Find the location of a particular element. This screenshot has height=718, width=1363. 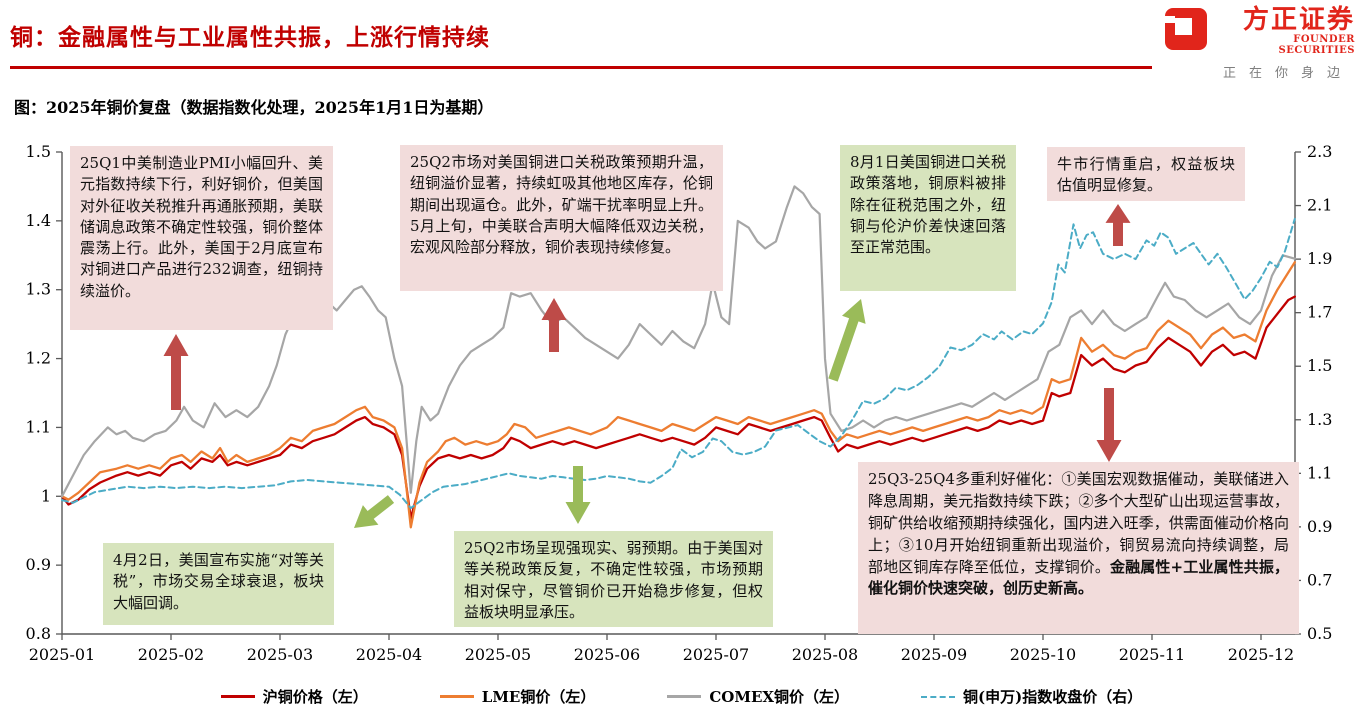

logo-slogan: 正在你身边 is located at coordinates (1287, 73).